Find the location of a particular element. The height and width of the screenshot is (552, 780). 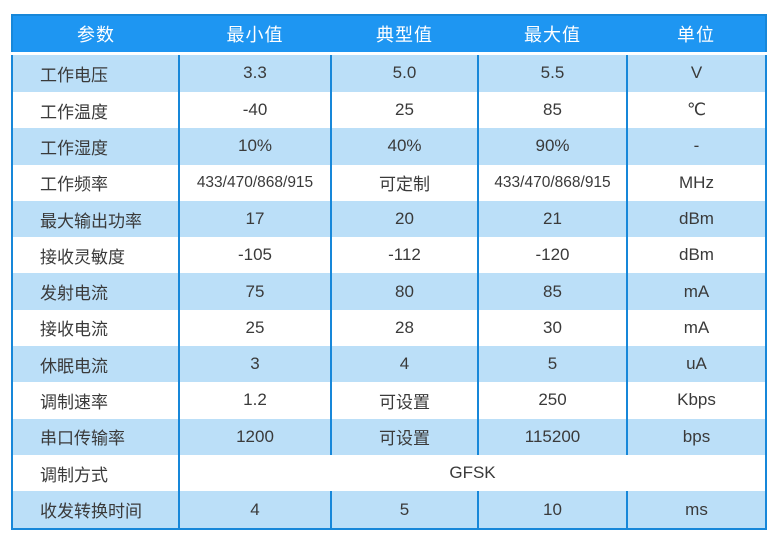

max-cell: 433/470/868/915 is located at coordinates (552, 182).